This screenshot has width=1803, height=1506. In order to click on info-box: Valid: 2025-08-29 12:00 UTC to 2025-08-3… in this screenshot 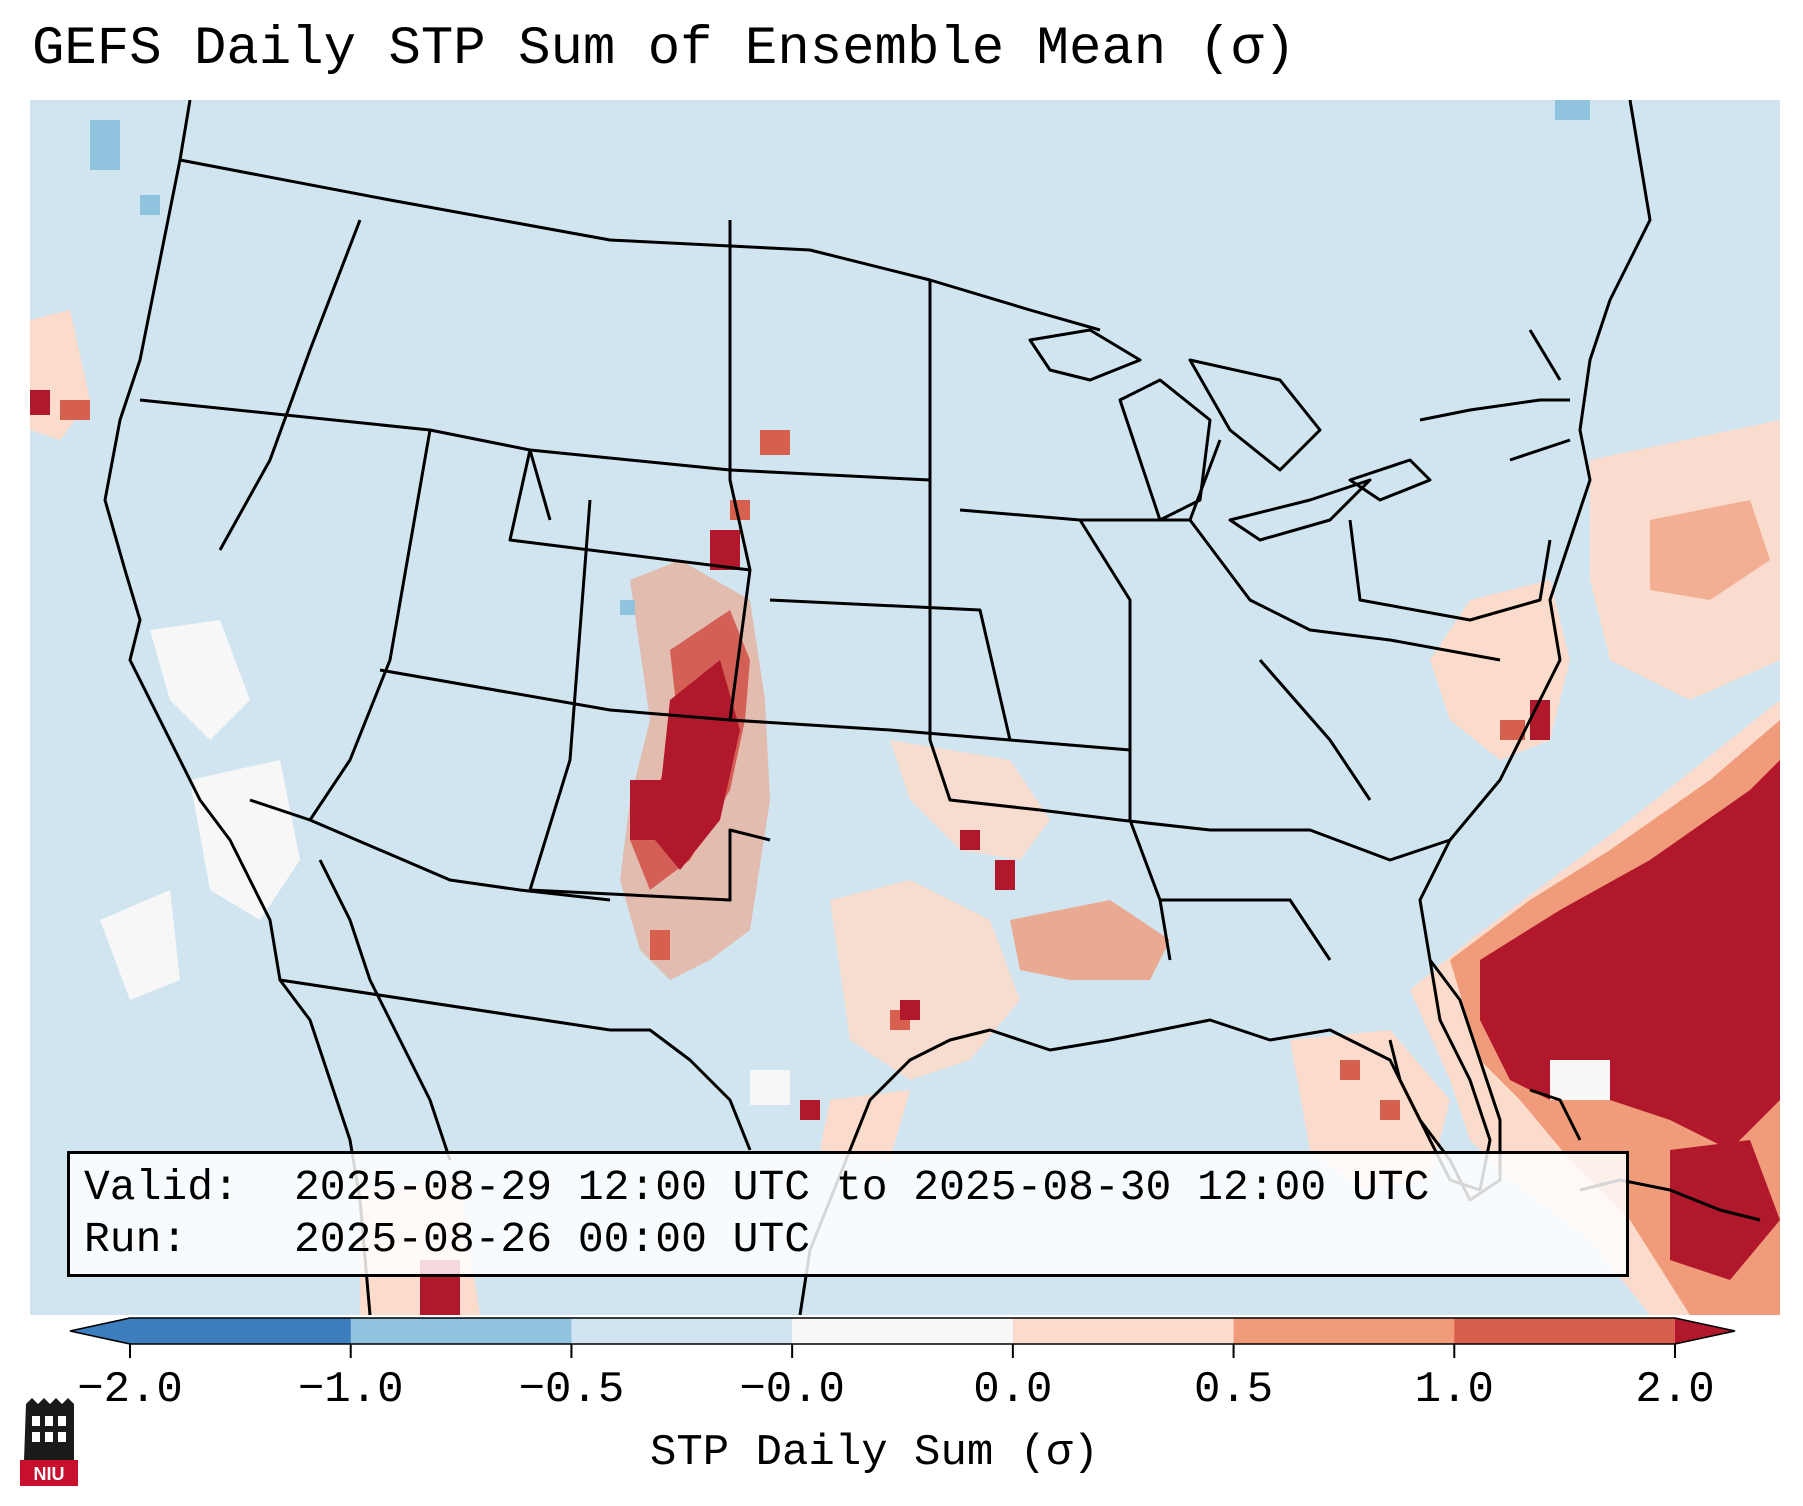, I will do `click(848, 1214)`.